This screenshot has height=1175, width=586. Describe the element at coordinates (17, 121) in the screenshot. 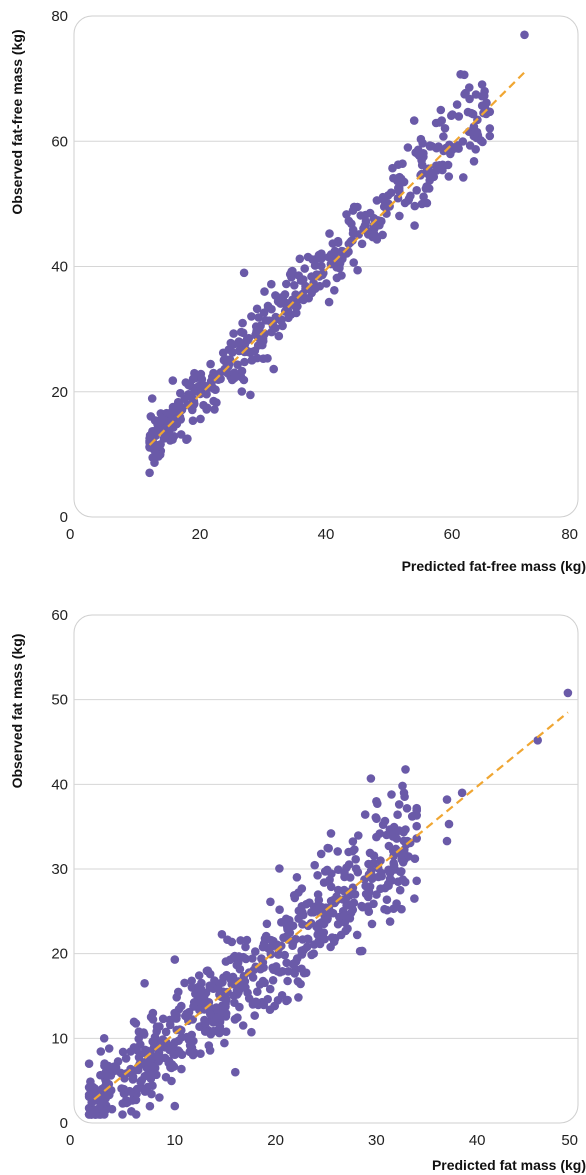

I see `y-axis-title: Observed fat-free mass (kg)` at that location.